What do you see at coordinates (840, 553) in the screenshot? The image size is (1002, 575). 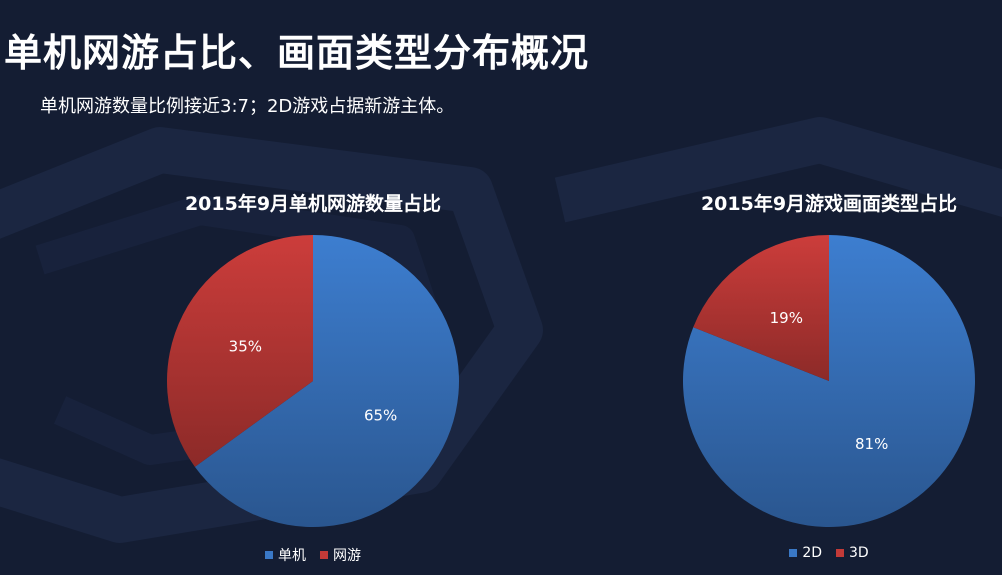 I see `legend-swatch-3d` at bounding box center [840, 553].